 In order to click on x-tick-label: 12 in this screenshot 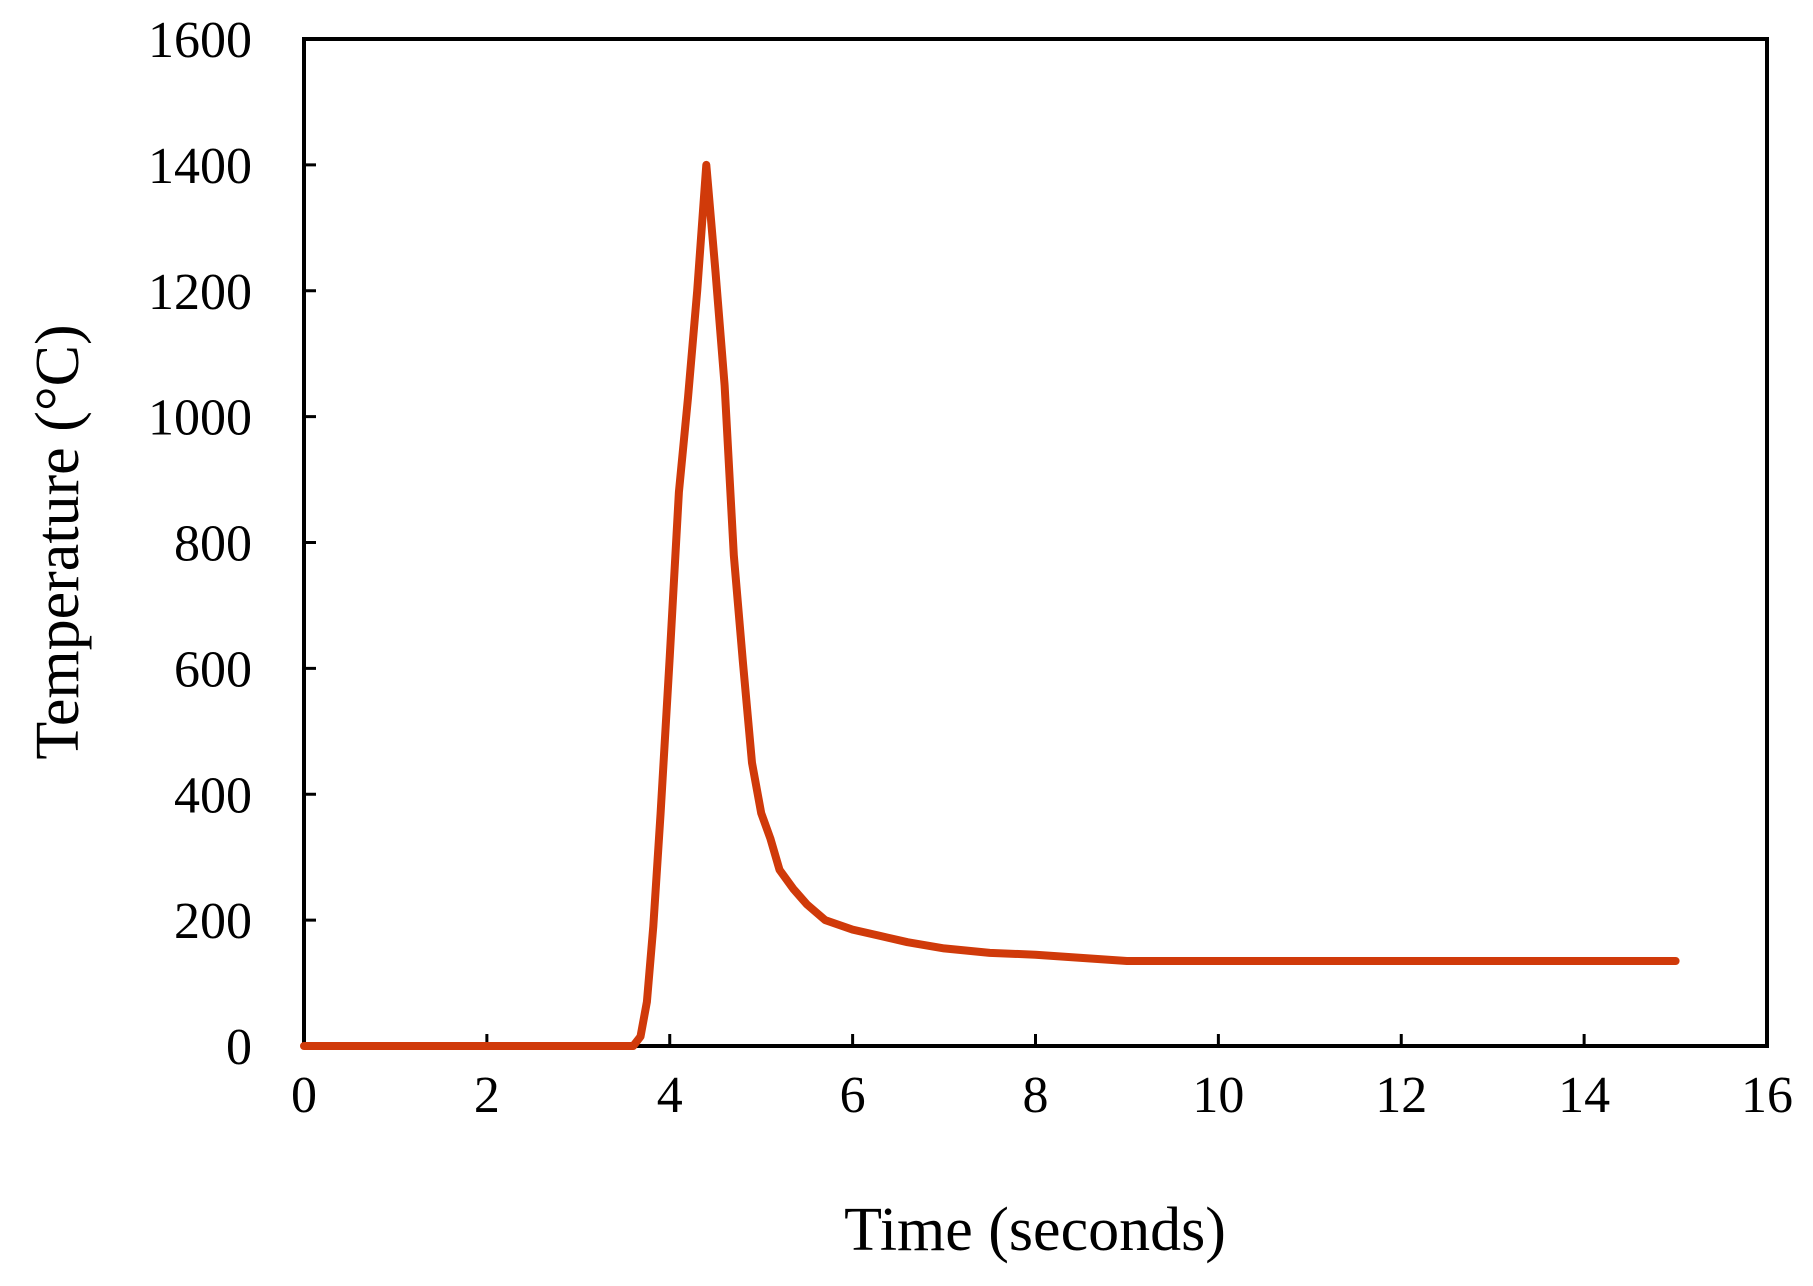, I will do `click(1401, 1095)`.